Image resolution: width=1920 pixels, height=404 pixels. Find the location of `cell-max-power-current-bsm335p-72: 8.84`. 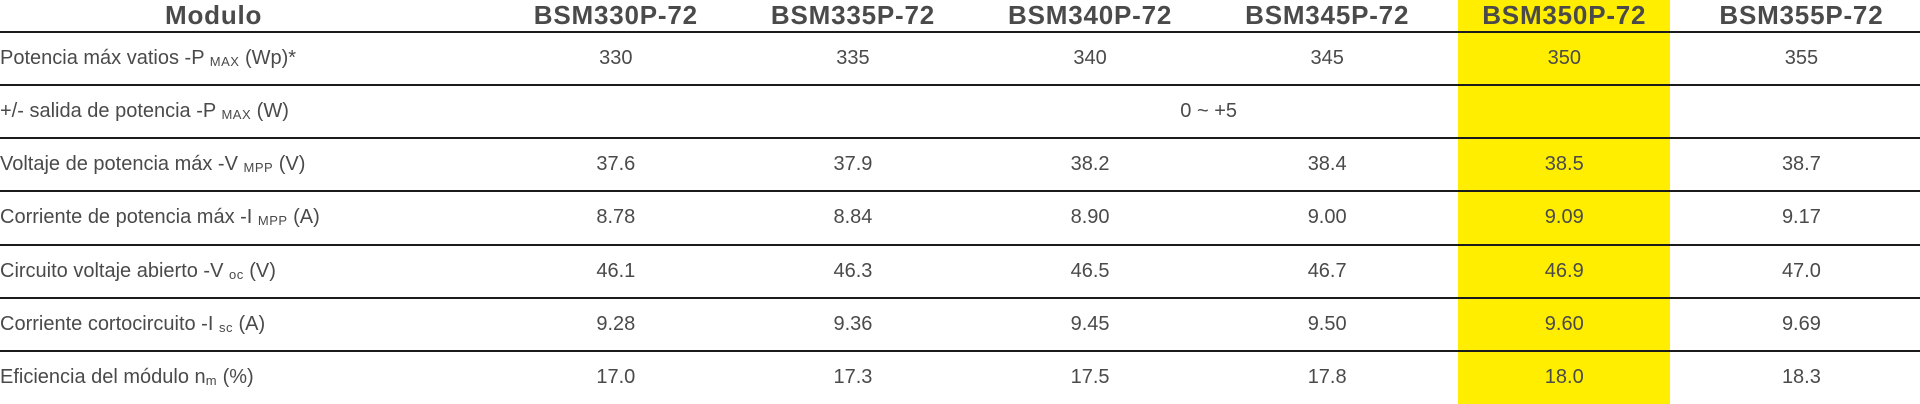

cell-max-power-current-bsm335p-72: 8.84 is located at coordinates (853, 218).